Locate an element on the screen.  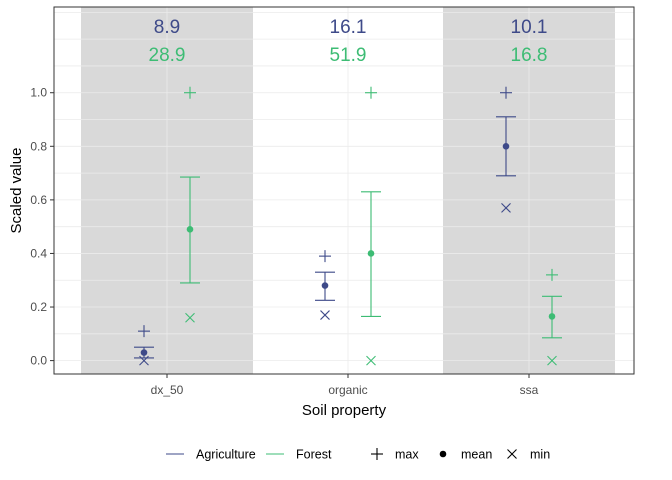
min-point-forest-organic is located at coordinates (371, 360).